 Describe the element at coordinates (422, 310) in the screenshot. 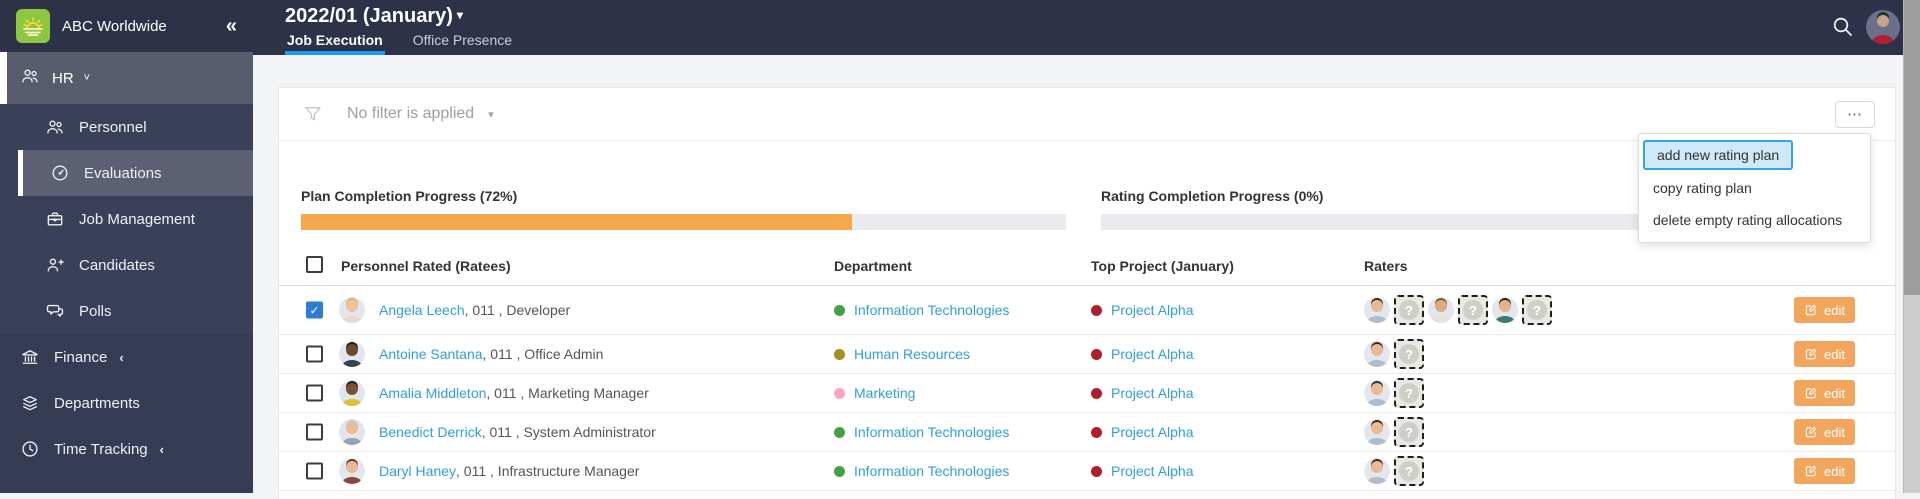

I see `ratee-name-link: Angela Leech` at that location.